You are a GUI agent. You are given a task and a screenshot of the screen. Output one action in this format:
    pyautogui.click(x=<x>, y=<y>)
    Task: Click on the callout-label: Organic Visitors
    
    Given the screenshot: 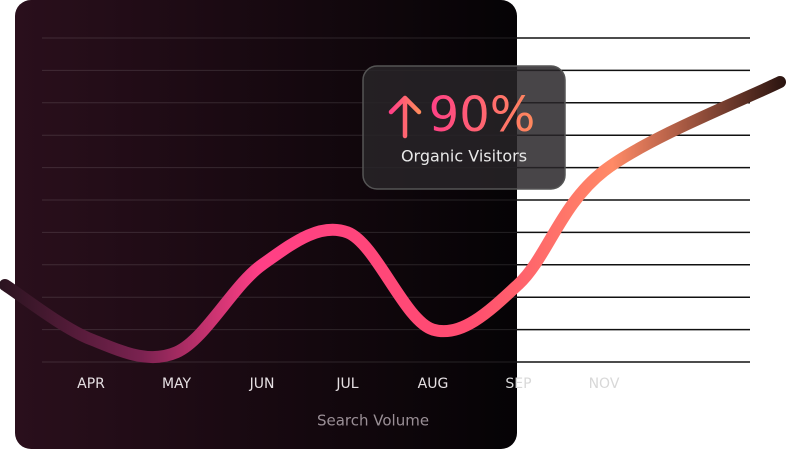 What is the action you would take?
    pyautogui.click(x=464, y=156)
    